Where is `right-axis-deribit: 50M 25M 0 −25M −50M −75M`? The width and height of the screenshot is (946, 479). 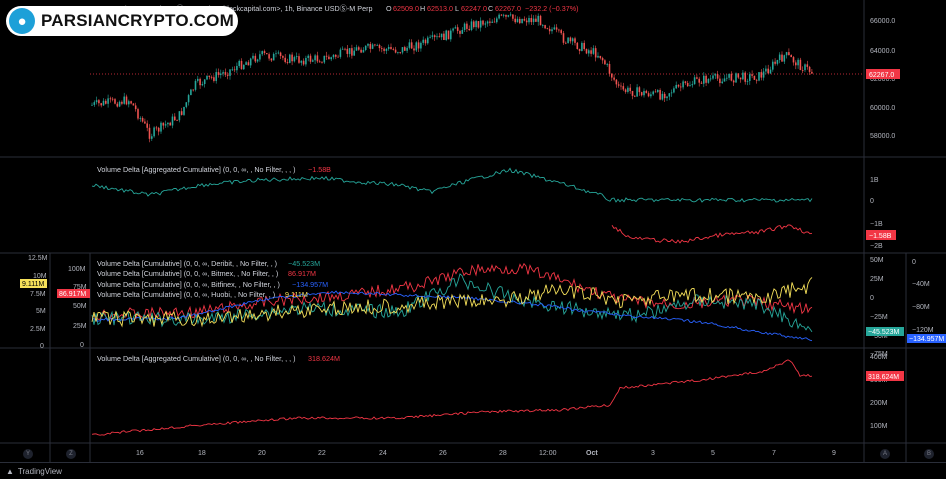
right-axis-deribit: 50M 25M 0 −25M −50M −75M is located at coordinates (879, 307).